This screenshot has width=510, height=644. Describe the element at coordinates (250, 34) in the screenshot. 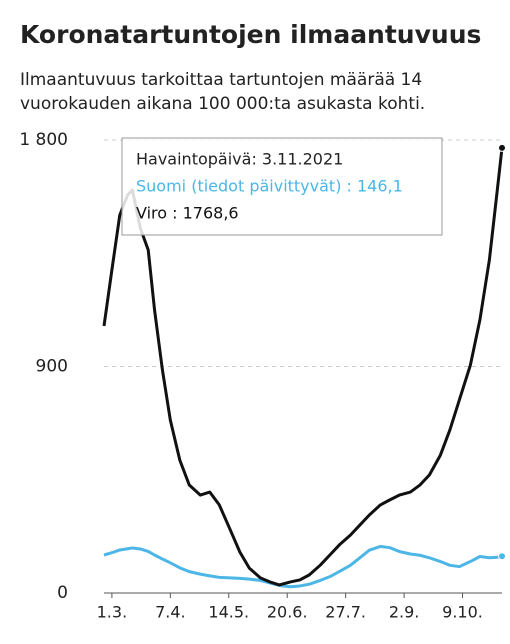

I see `chart-title: Koronatartuntojen ilmaantuvuus` at that location.